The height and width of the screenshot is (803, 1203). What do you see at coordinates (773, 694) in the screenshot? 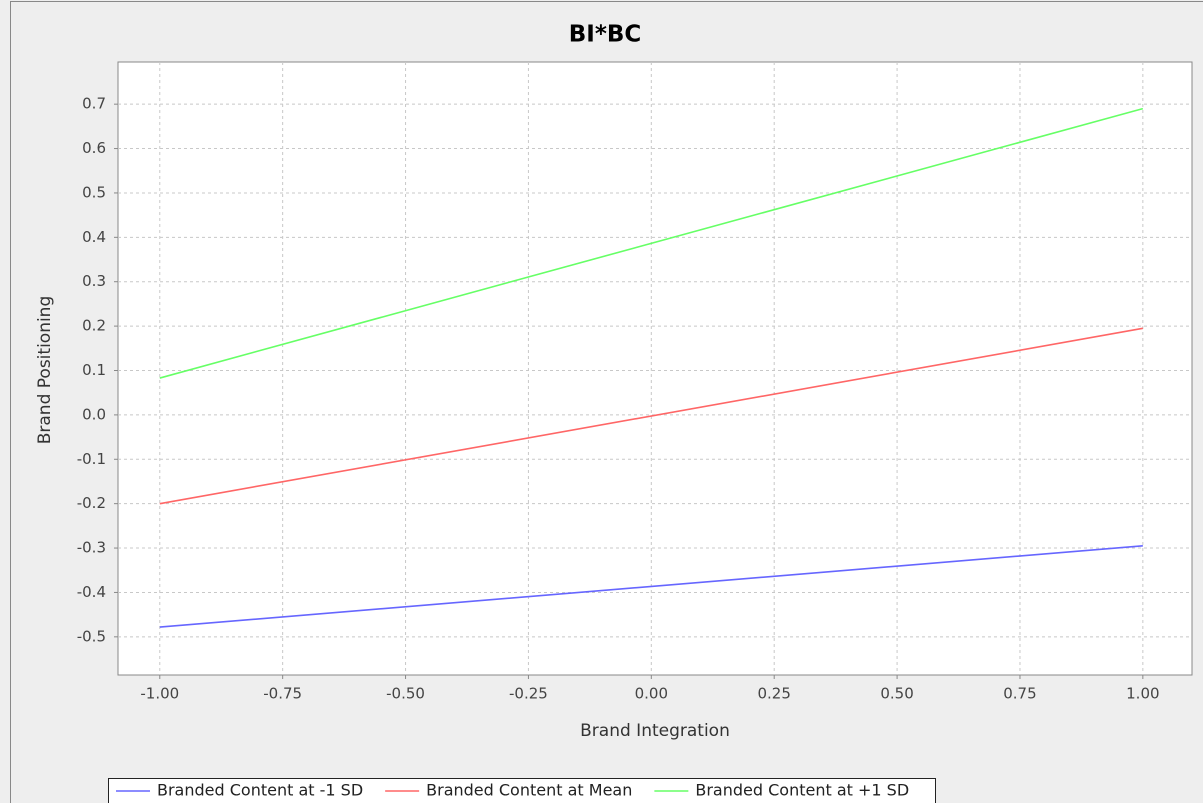
I see `x-tick-label: 0.25` at bounding box center [773, 694].